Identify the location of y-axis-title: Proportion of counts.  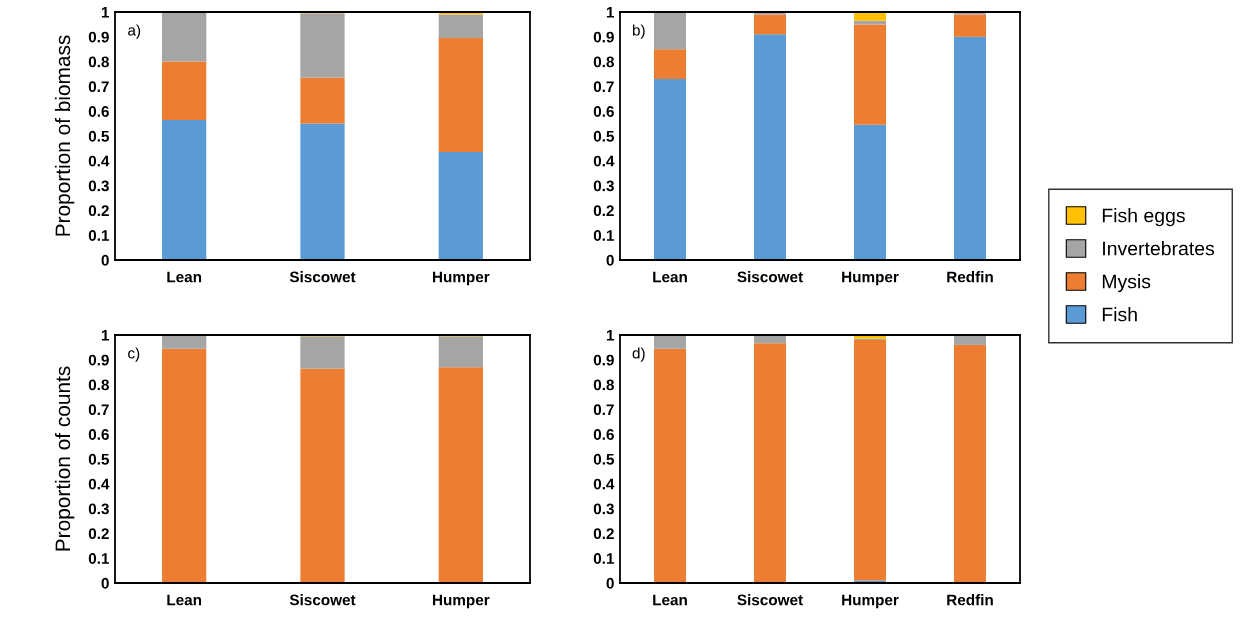
(64, 458).